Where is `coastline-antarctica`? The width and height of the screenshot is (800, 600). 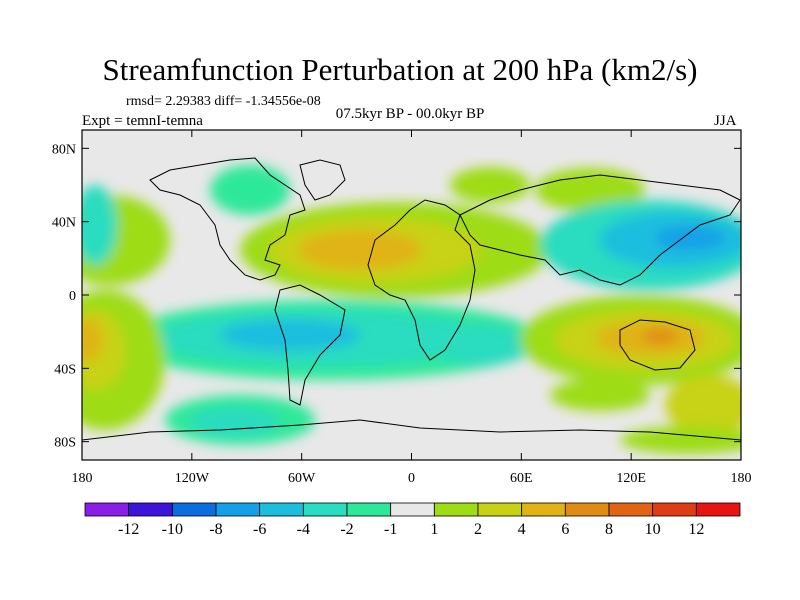
coastline-antarctica is located at coordinates (411, 430).